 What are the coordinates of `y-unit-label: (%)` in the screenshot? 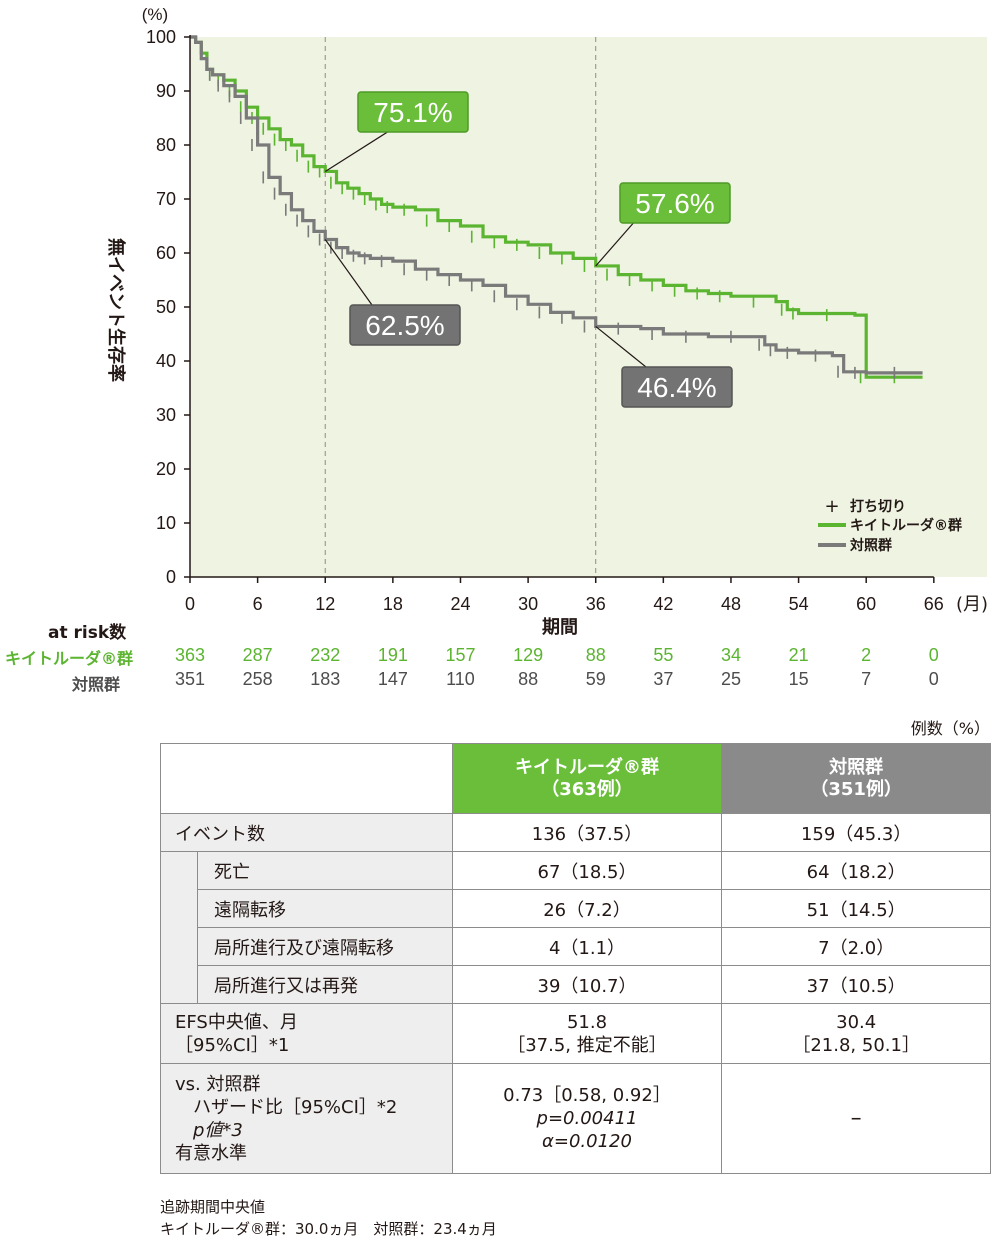 It's located at (155, 14).